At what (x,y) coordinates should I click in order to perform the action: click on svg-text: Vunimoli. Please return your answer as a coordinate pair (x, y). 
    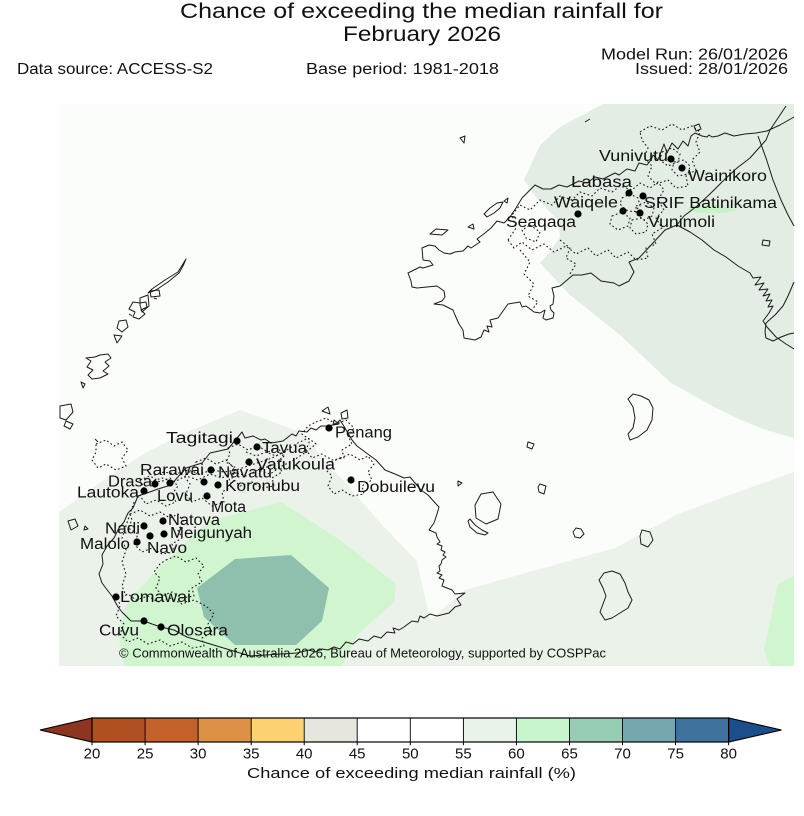
    Looking at the image, I should click on (681, 222).